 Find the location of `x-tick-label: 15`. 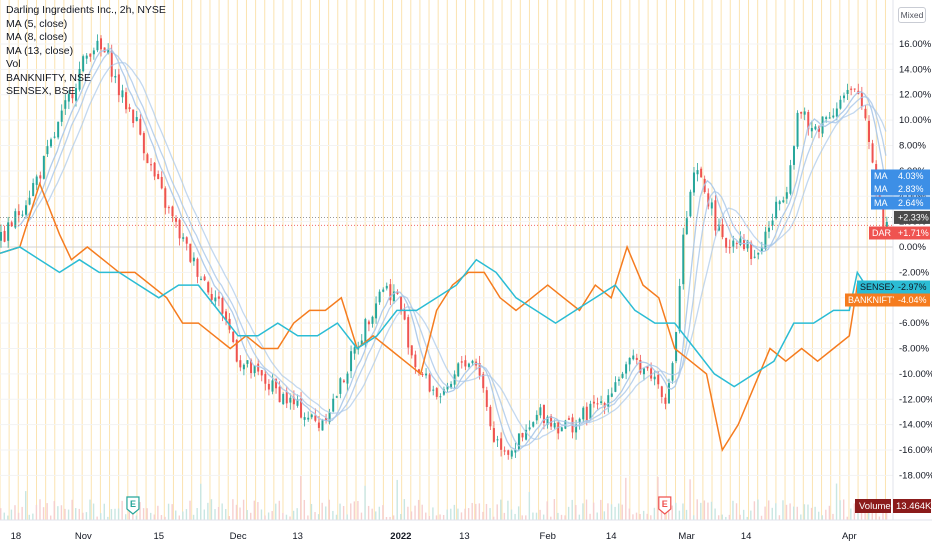

x-tick-label: 15 is located at coordinates (158, 536).